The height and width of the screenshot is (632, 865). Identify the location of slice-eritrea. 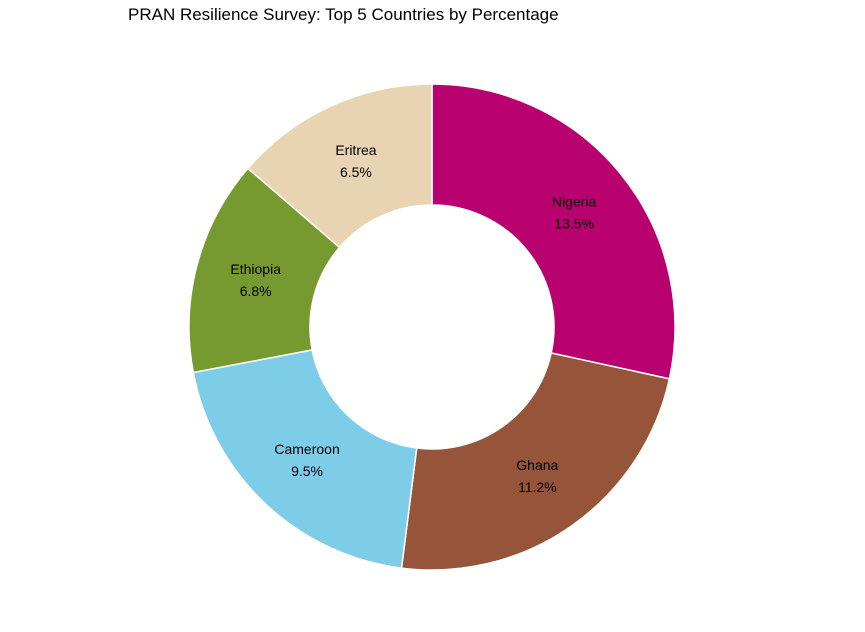
(339, 166).